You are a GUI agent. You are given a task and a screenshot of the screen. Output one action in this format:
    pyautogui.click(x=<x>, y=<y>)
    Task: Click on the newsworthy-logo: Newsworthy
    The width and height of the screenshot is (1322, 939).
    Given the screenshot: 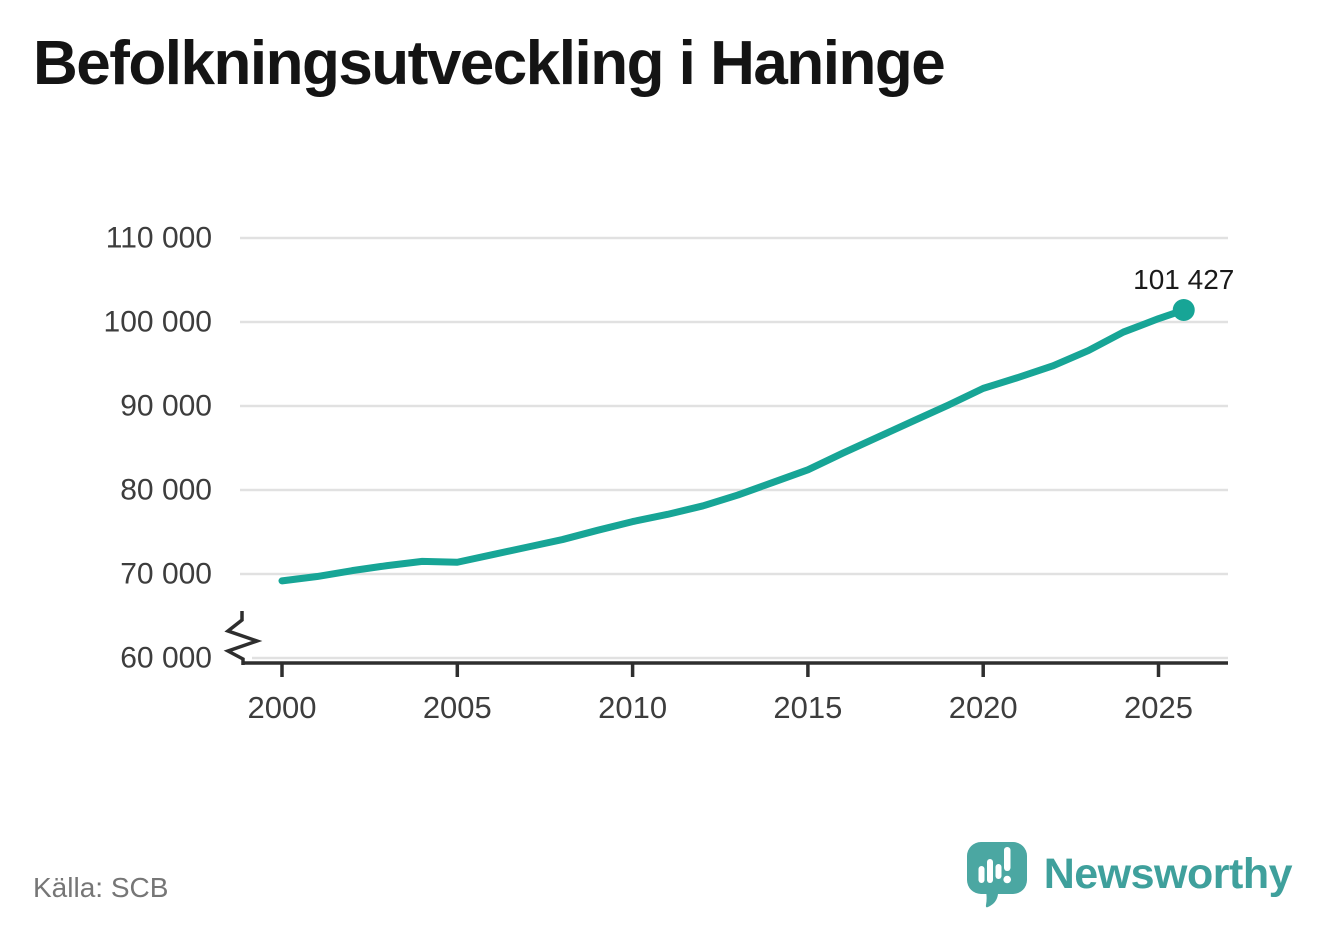 What is the action you would take?
    pyautogui.click(x=1129, y=874)
    